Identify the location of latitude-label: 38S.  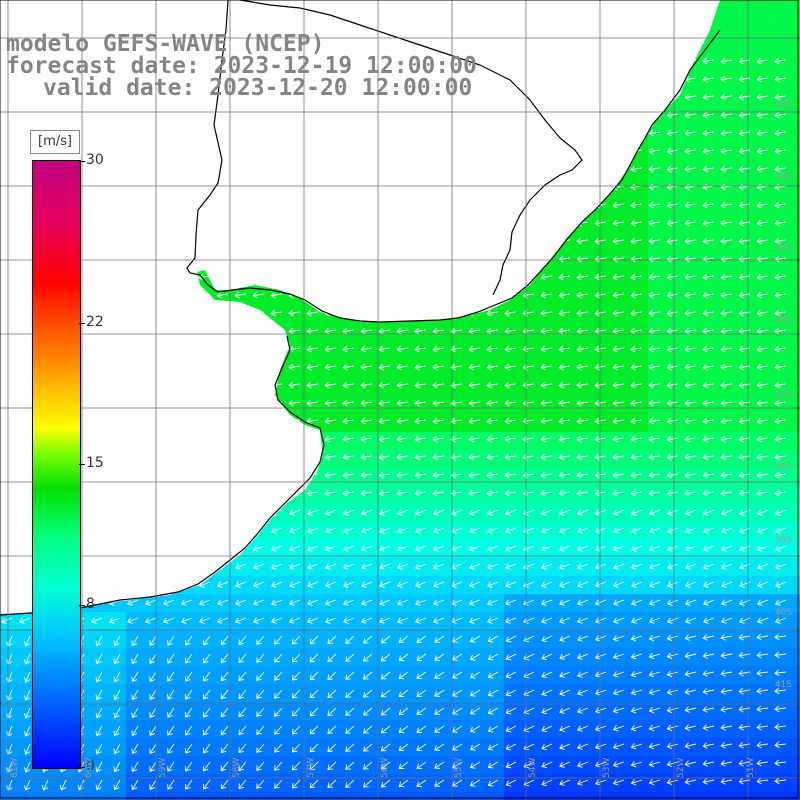
(783, 467).